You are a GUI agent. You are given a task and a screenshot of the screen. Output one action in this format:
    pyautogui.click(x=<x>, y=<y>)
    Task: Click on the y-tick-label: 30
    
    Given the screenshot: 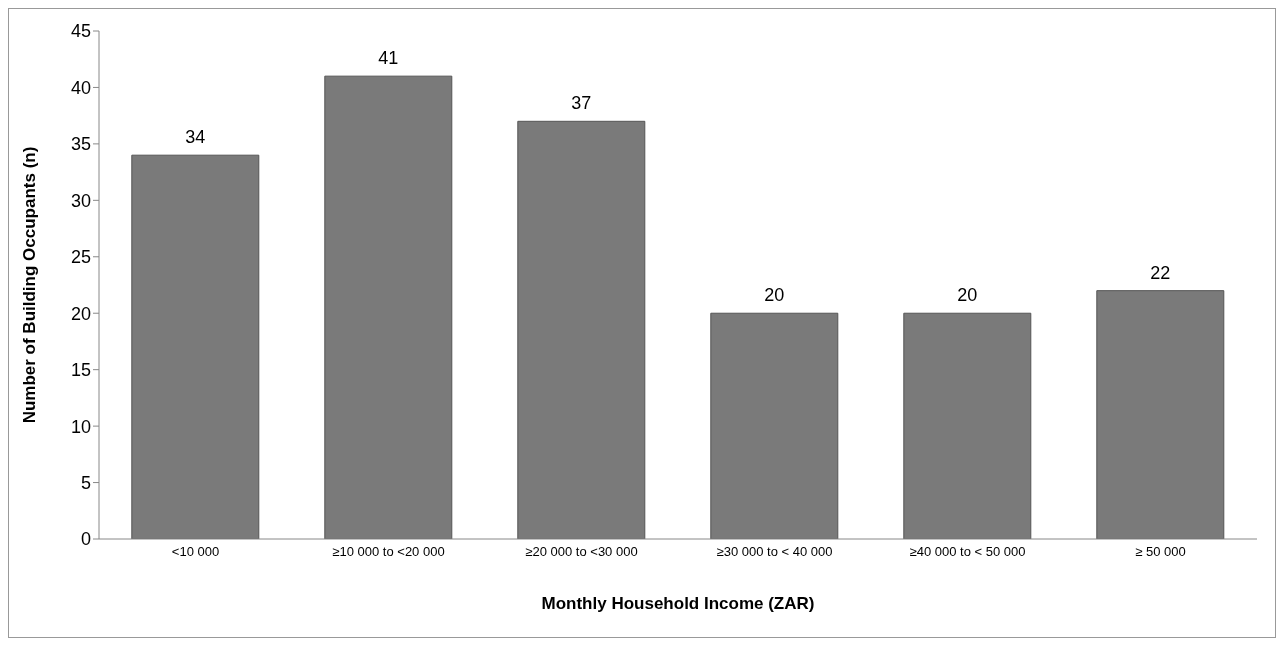 What is the action you would take?
    pyautogui.click(x=80, y=200)
    